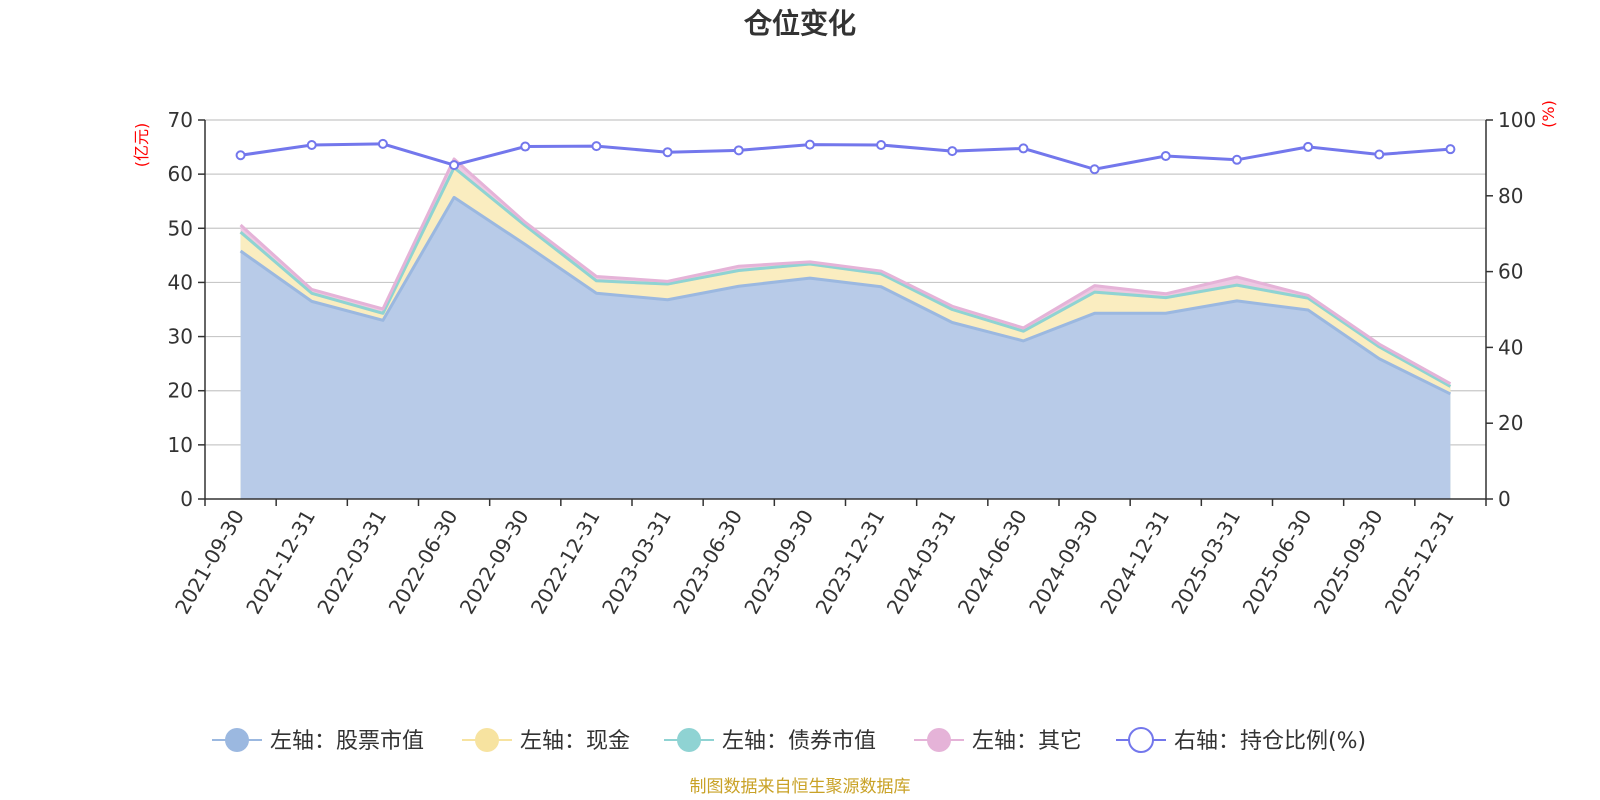 The width and height of the screenshot is (1600, 800). What do you see at coordinates (778, 562) in the screenshot?
I see `x-tick-label: 2023-09-30` at bounding box center [778, 562].